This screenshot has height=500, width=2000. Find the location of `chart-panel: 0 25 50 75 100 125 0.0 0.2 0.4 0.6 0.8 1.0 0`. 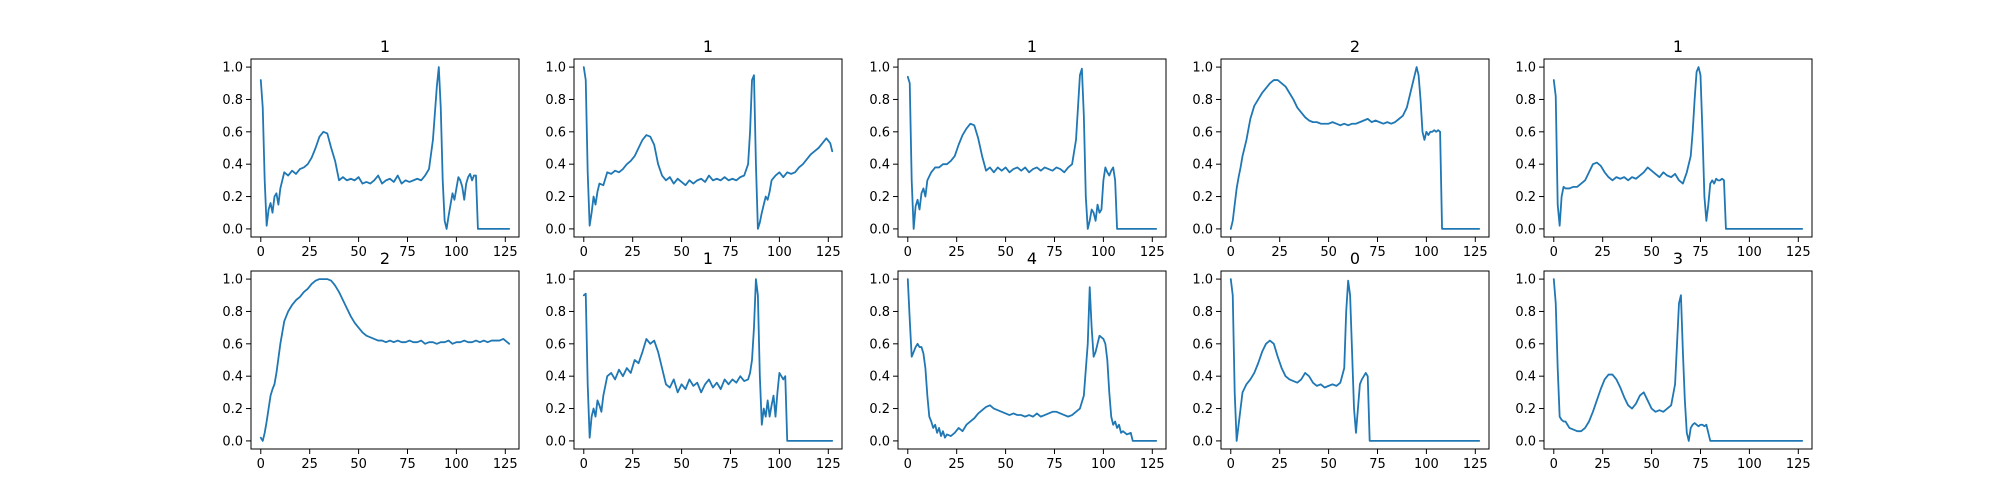

chart-panel: 0 25 50 75 100 125 0.0 0.2 0.4 0.6 0.8 1.0 0 is located at coordinates (1341, 360).